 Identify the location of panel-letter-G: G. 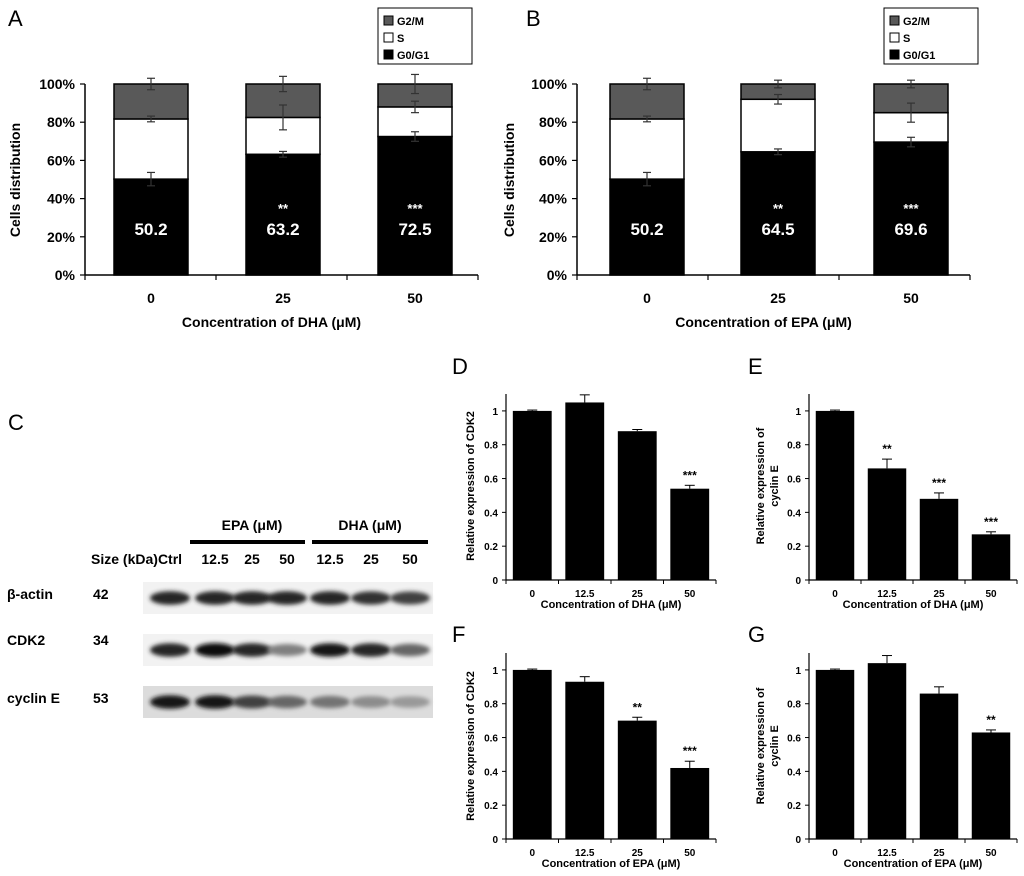
(756, 634).